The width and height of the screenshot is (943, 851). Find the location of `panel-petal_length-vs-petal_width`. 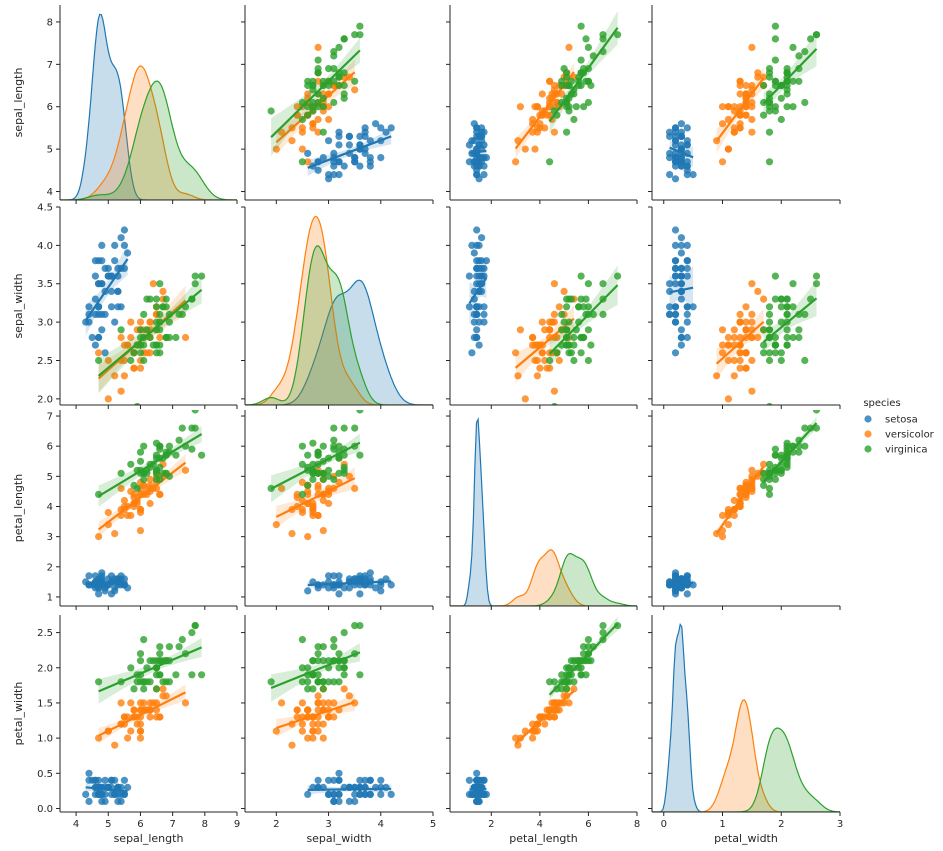

panel-petal_length-vs-petal_width is located at coordinates (744, 510).